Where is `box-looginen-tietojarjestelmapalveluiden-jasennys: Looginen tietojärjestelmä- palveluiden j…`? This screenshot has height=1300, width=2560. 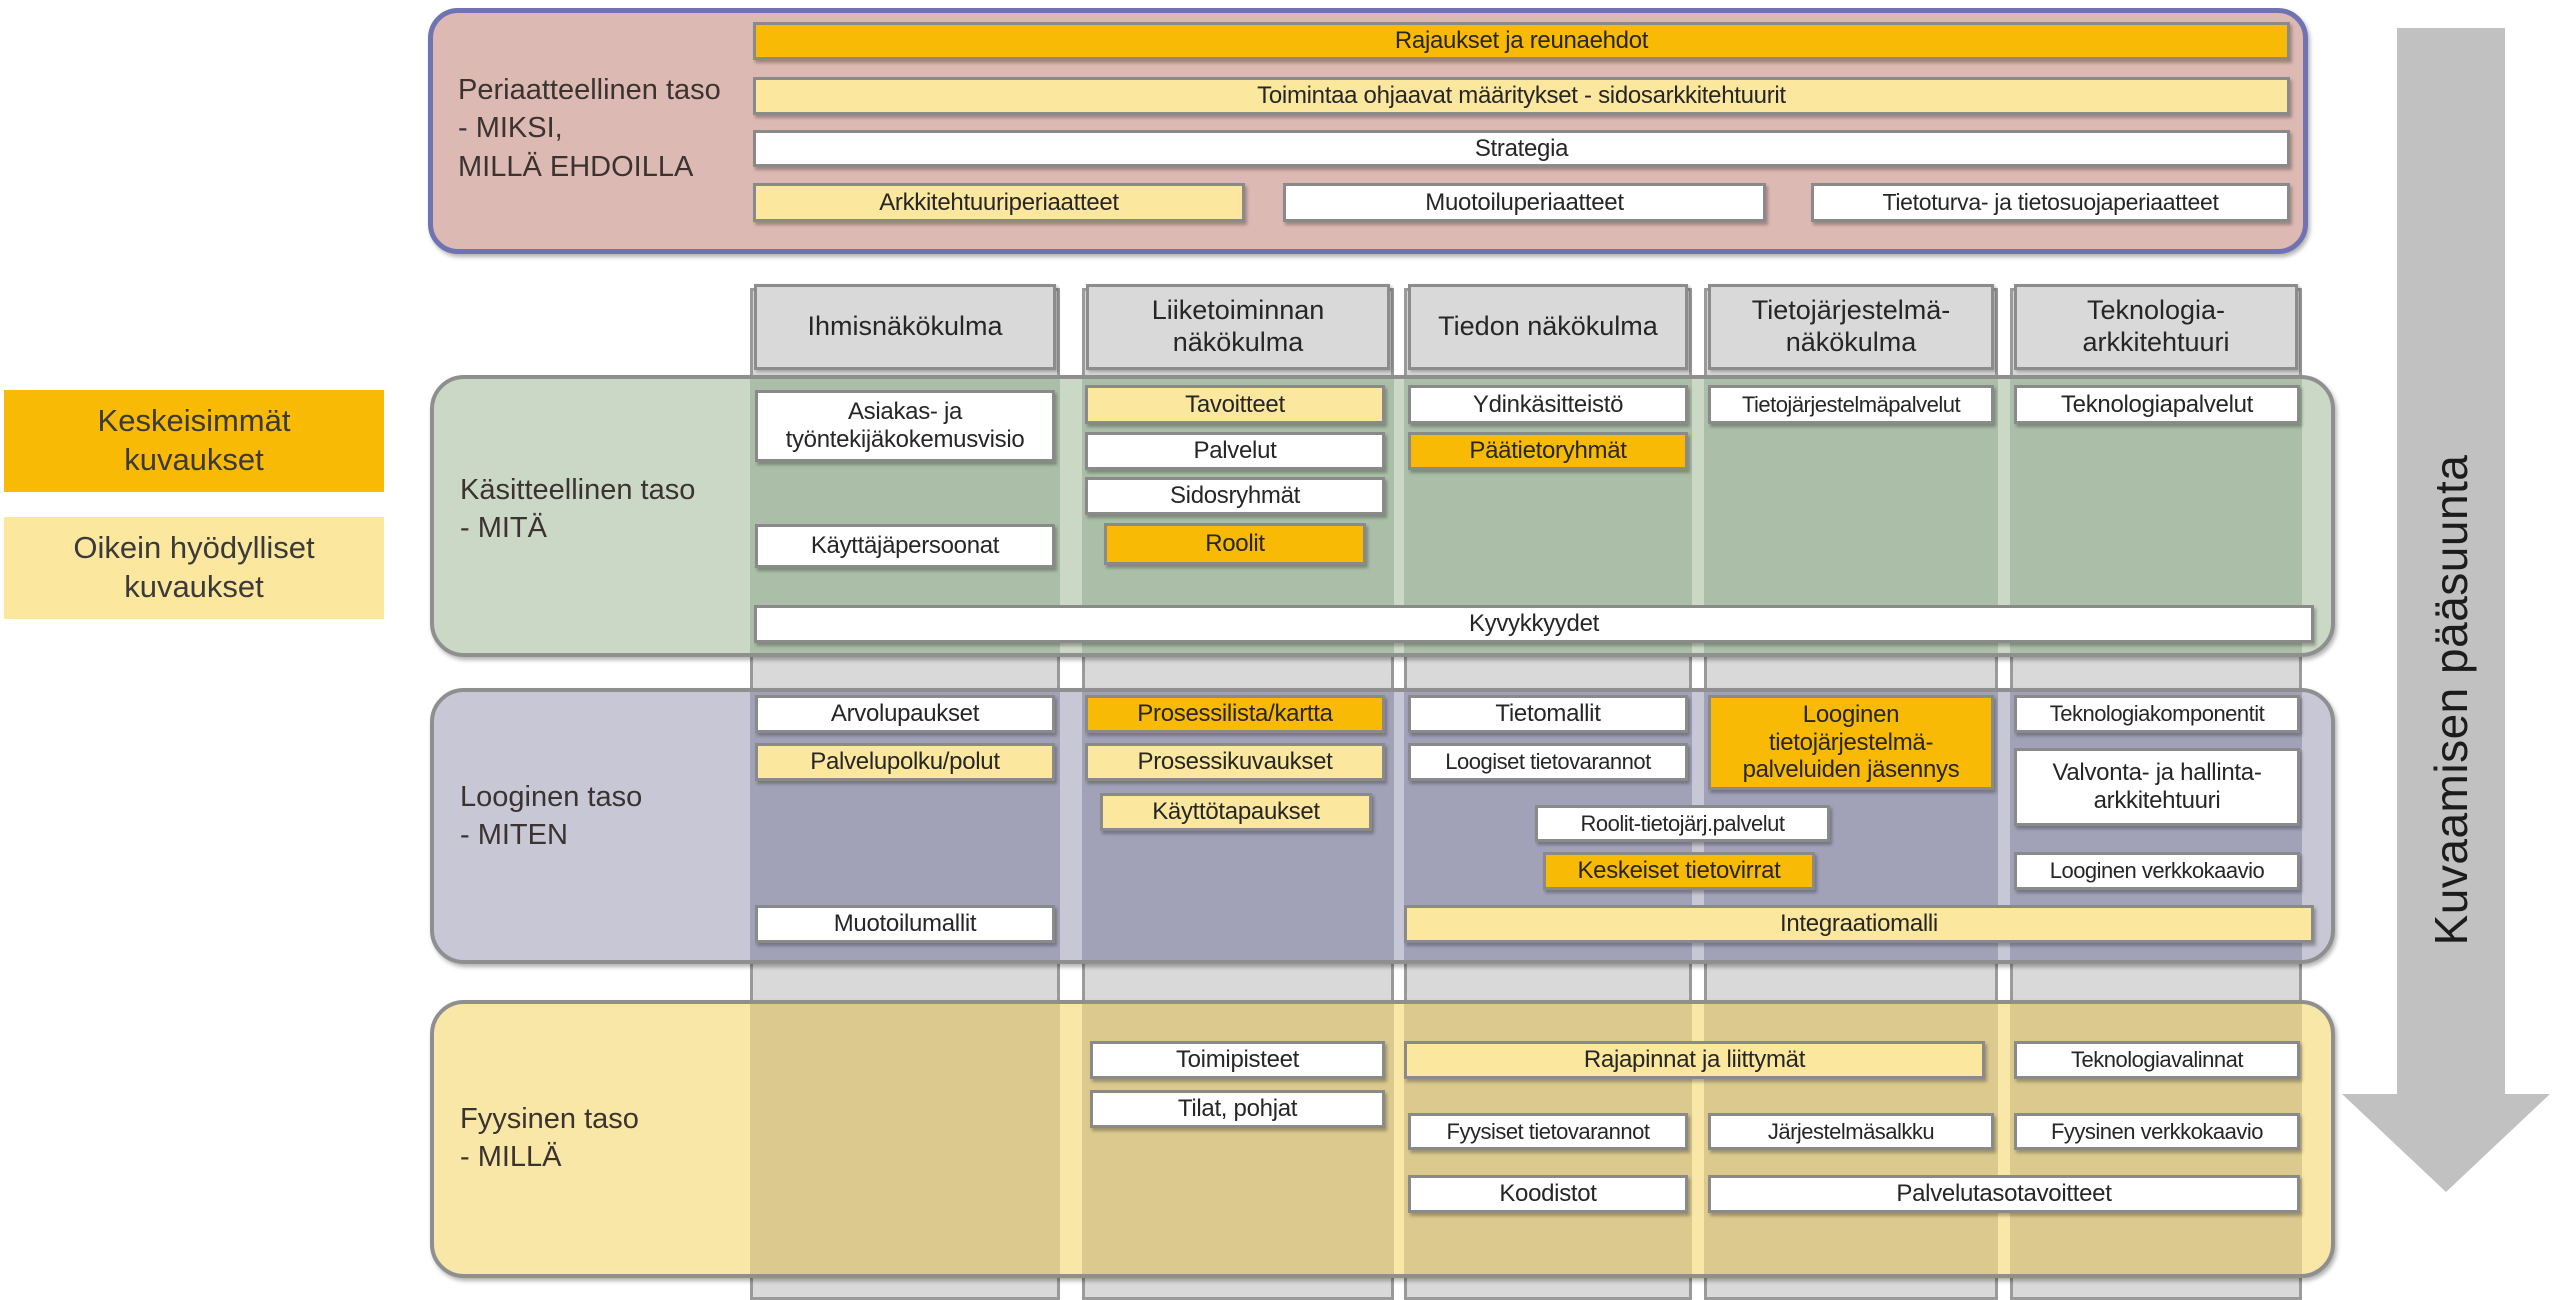 box-looginen-tietojarjestelmapalveluiden-jasennys: Looginen tietojärjestelmä- palveluiden j… is located at coordinates (1851, 742).